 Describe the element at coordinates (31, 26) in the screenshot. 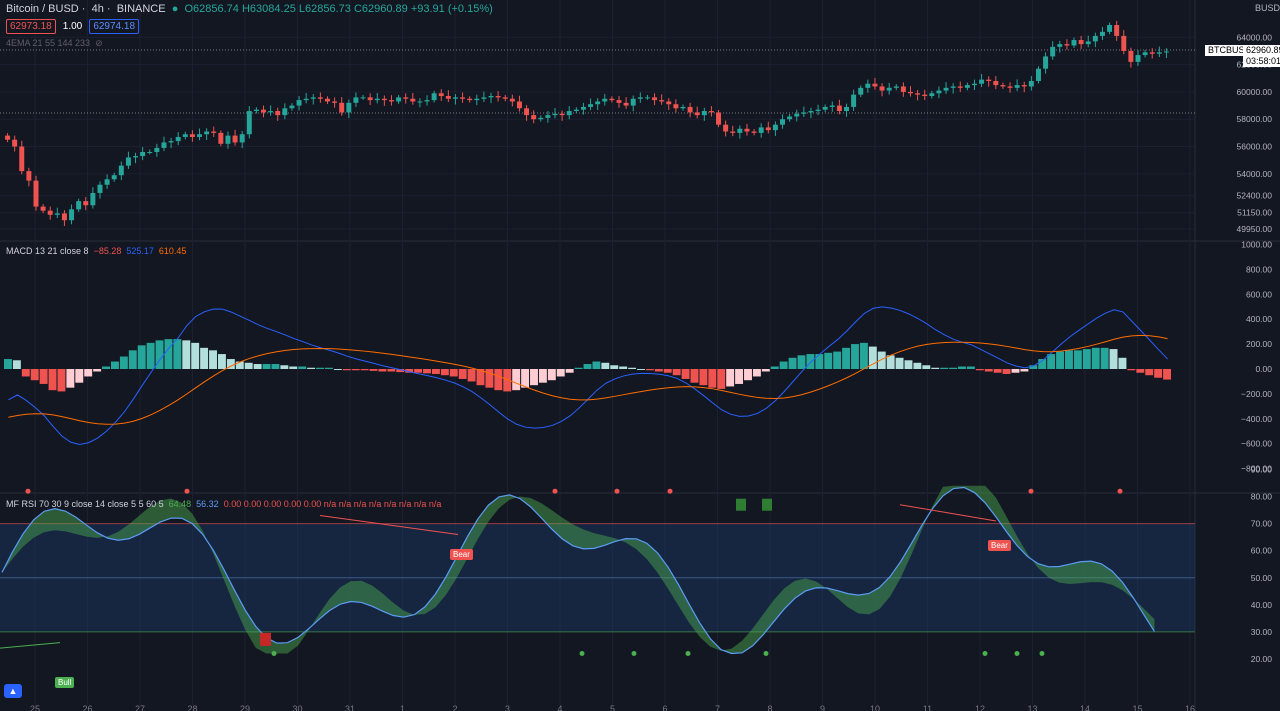

I see `sell-button: 62973.18` at that location.